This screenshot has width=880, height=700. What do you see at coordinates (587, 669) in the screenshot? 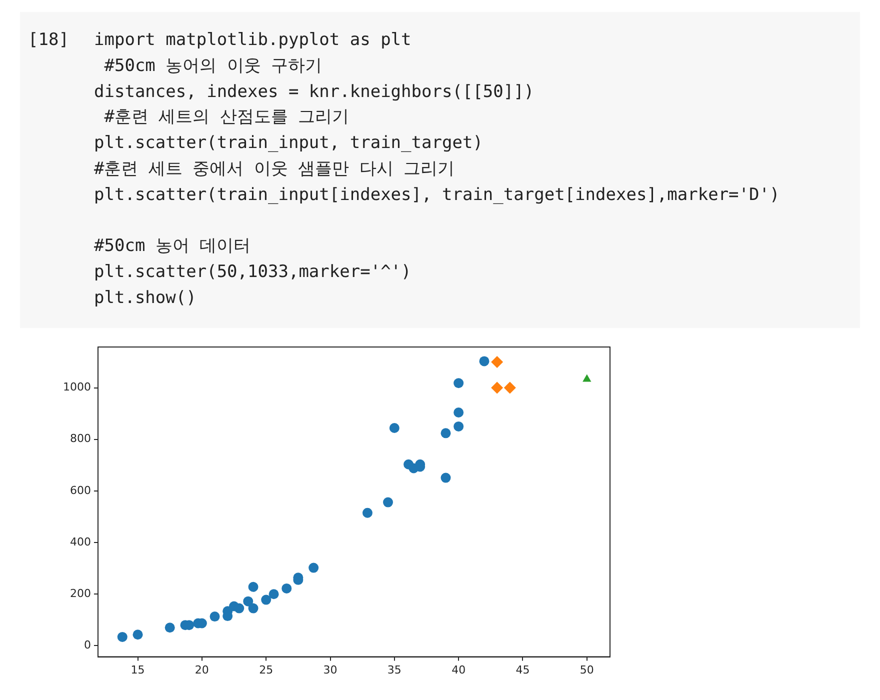
I see `x-tick-label: 50` at bounding box center [587, 669].